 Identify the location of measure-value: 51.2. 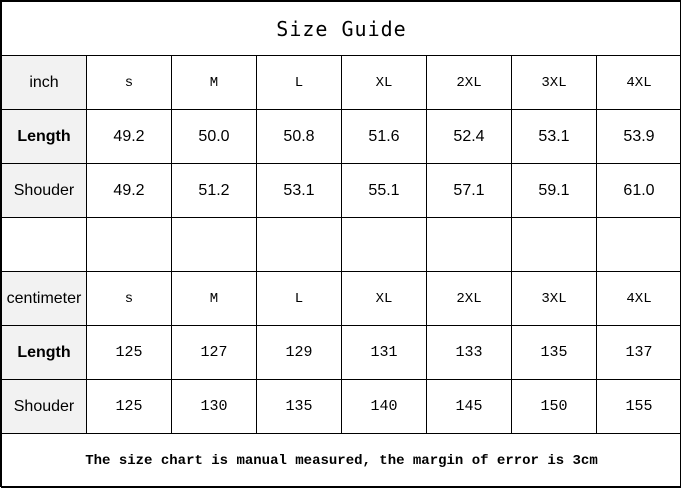
(214, 191).